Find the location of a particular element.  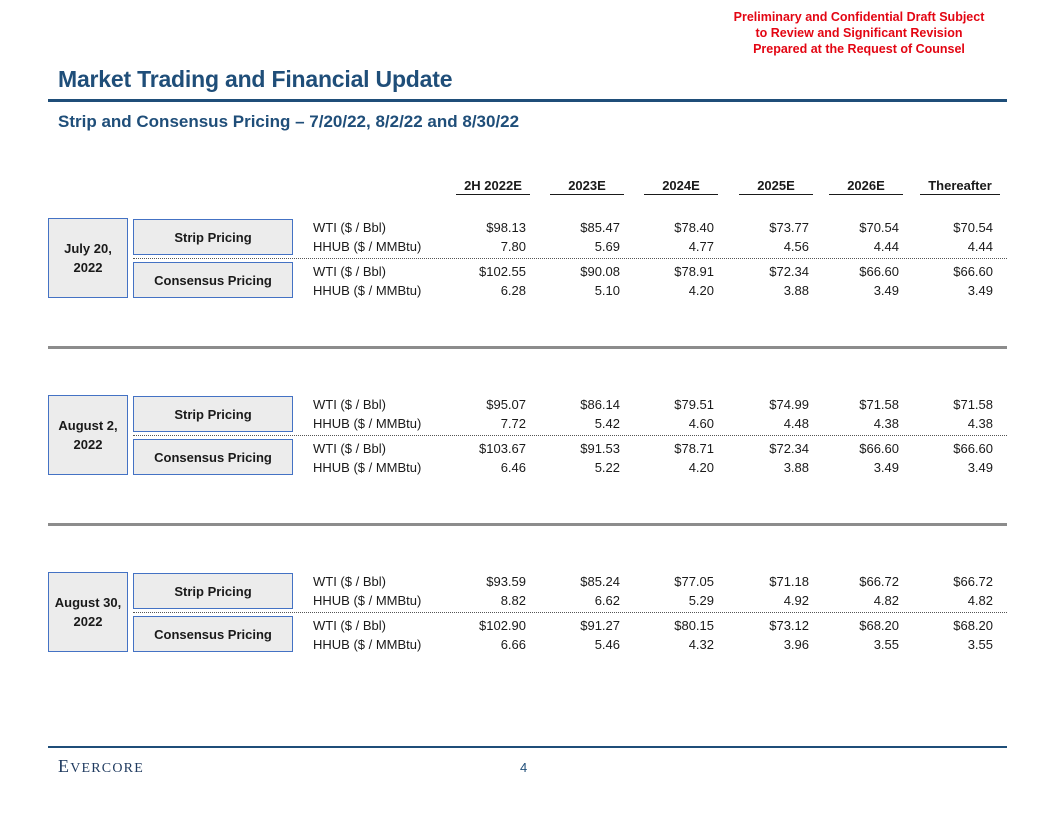

section-date: August 2, 2022 is located at coordinates (88, 435).